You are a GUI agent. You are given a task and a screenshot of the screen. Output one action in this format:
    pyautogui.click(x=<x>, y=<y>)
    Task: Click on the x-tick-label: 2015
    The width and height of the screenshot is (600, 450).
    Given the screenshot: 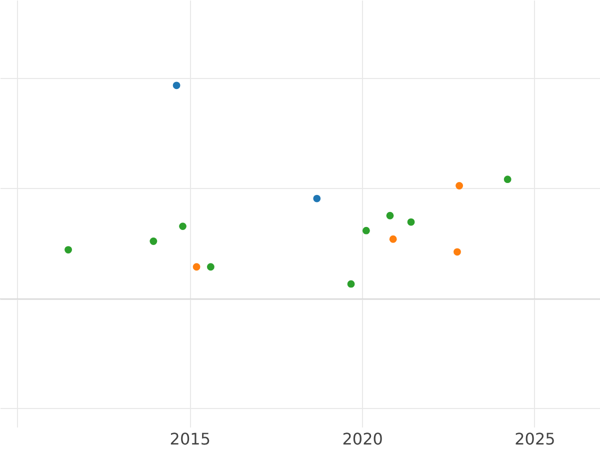 What is the action you would take?
    pyautogui.click(x=190, y=439)
    